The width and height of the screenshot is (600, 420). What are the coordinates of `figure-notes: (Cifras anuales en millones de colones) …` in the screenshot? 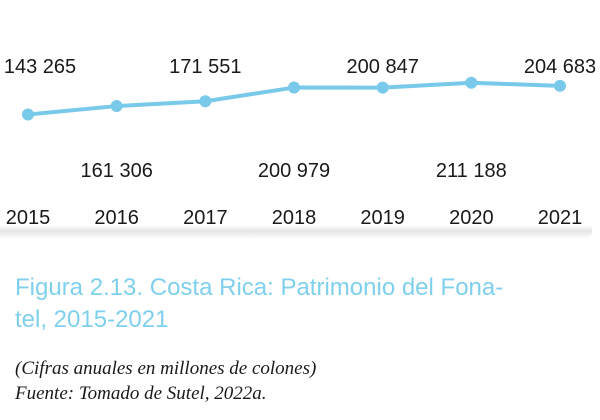 It's located at (165, 381).